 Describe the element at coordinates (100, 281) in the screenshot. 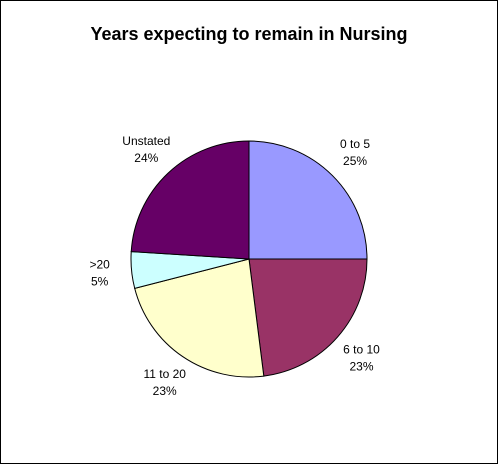

I see `slice-value-label: 5%` at that location.